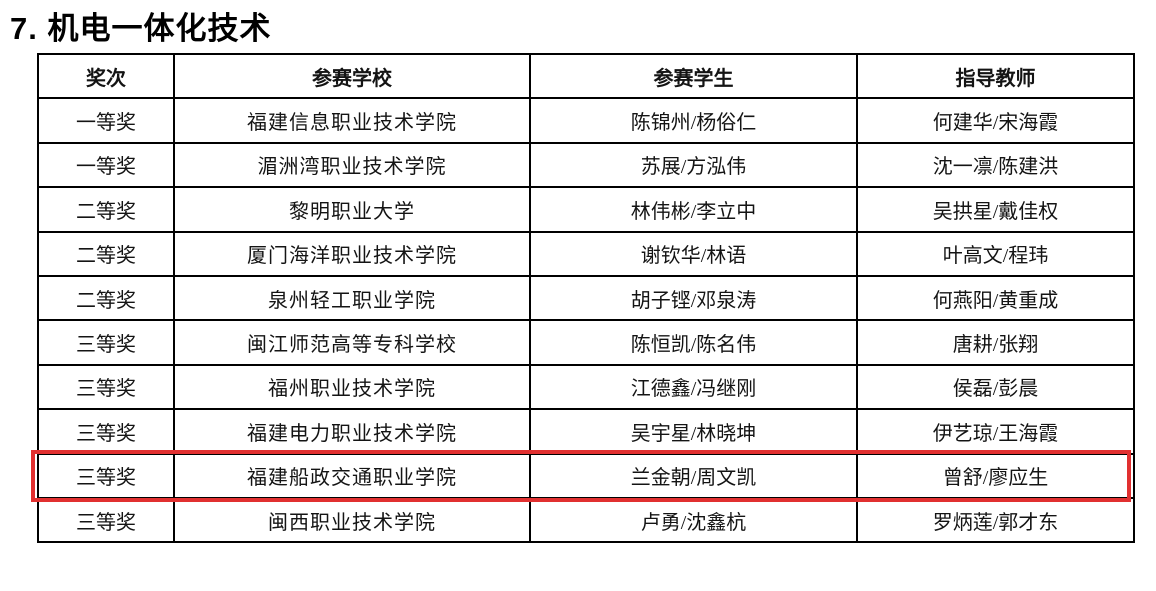  What do you see at coordinates (995, 520) in the screenshot?
I see `cell-teachers: 罗炳莲/郭才东` at bounding box center [995, 520].